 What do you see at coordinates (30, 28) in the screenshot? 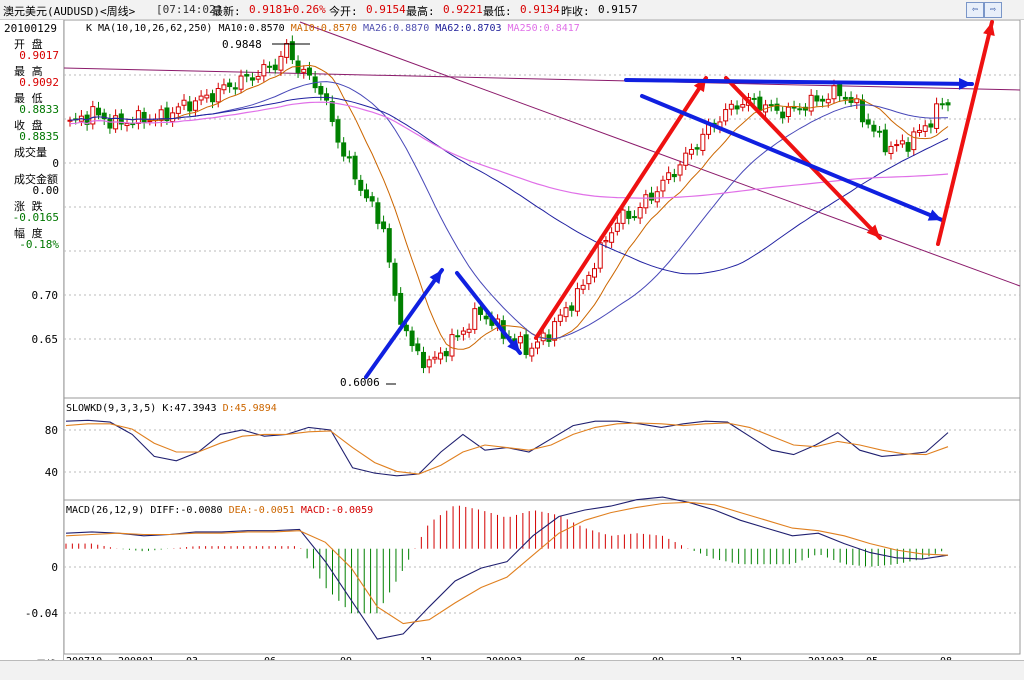
I see `info-date: 20100129` at bounding box center [30, 28].